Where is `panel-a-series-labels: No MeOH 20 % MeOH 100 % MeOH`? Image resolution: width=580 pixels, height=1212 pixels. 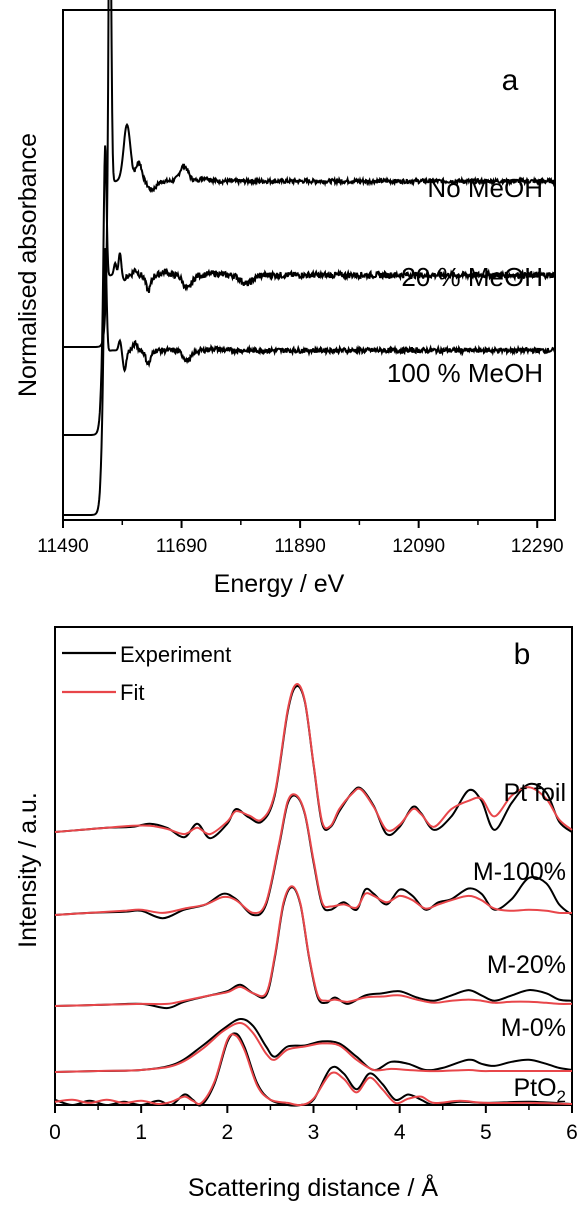
panel-a-series-labels: No MeOH 20 % MeOH 100 % MeOH is located at coordinates (465, 280).